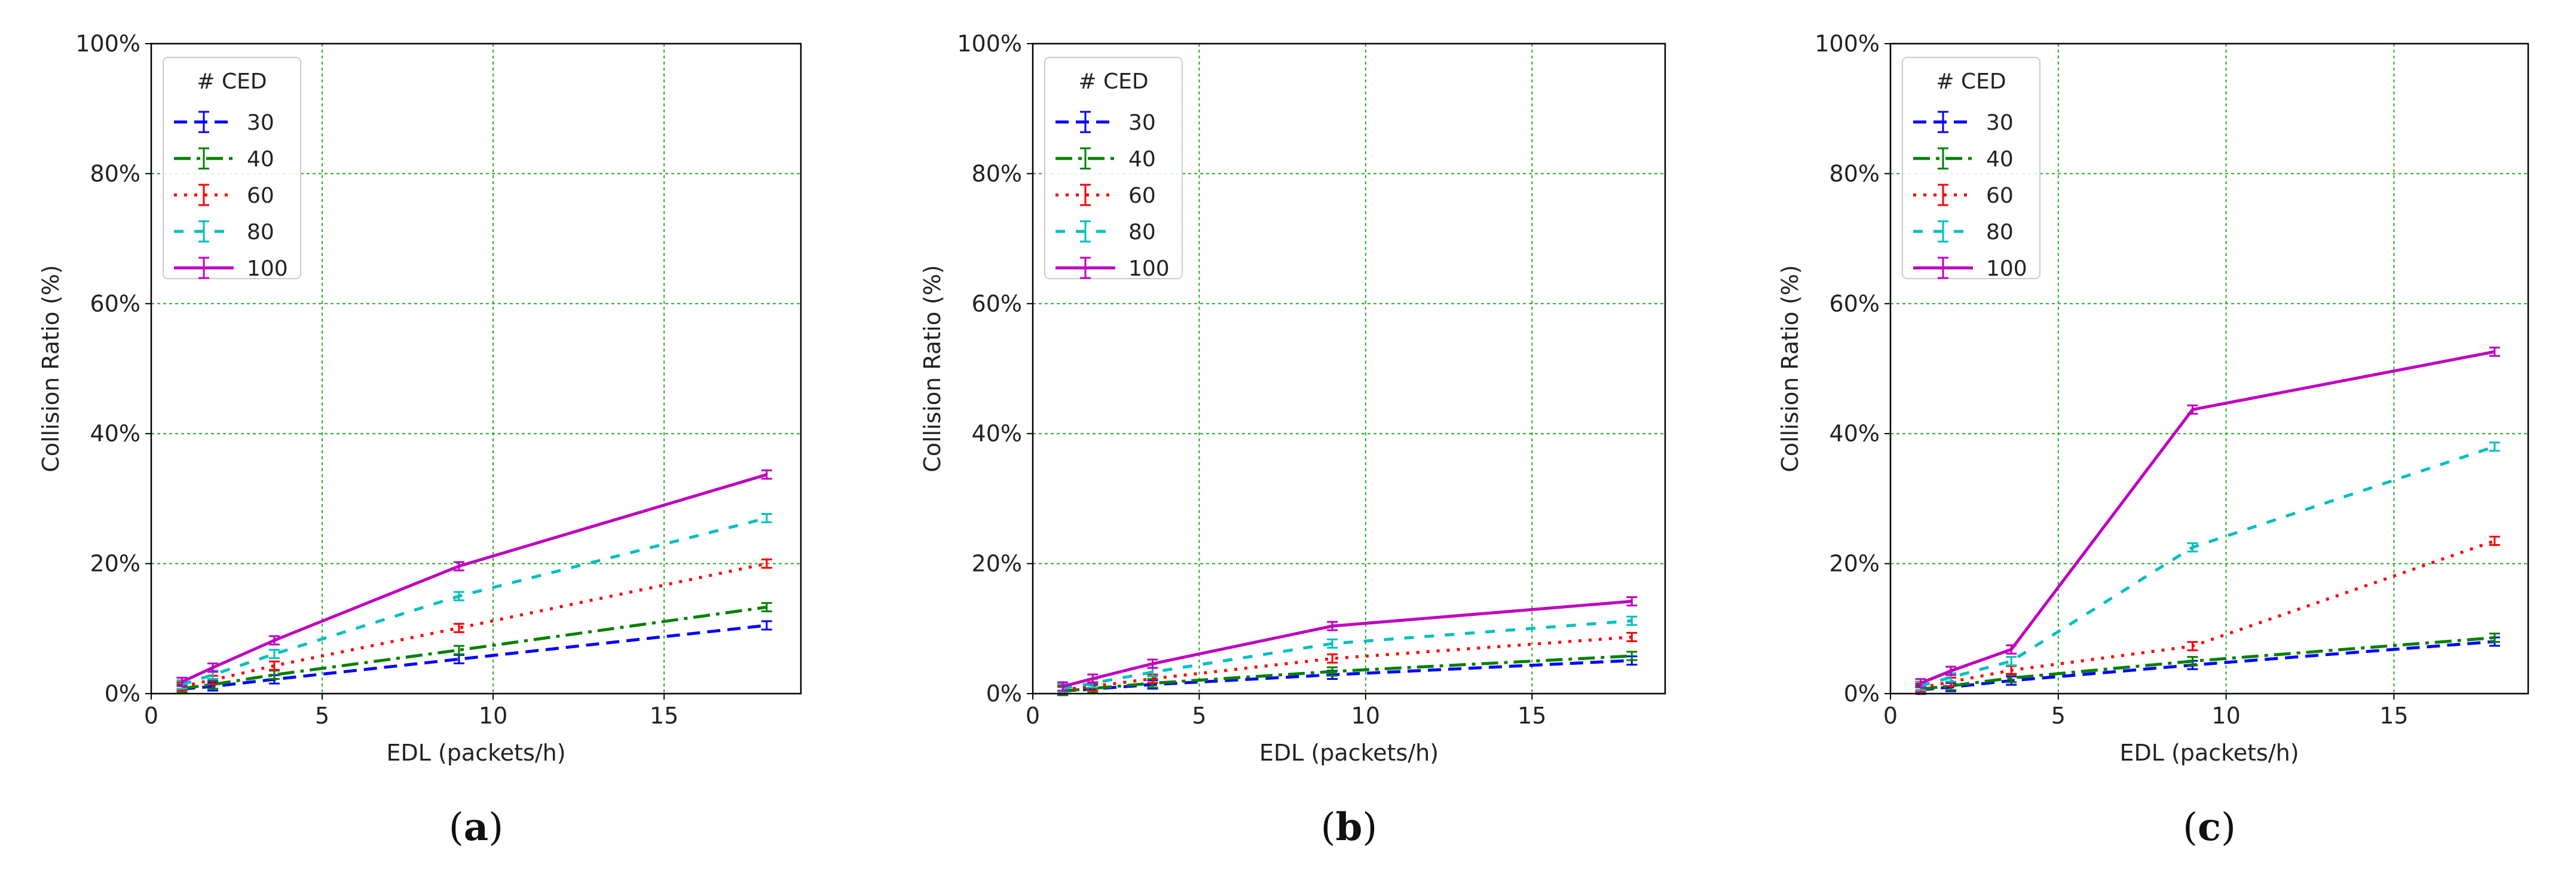 The height and width of the screenshot is (873, 2576). Describe the element at coordinates (476, 827) in the screenshot. I see `panel-label-letter: a` at that location.